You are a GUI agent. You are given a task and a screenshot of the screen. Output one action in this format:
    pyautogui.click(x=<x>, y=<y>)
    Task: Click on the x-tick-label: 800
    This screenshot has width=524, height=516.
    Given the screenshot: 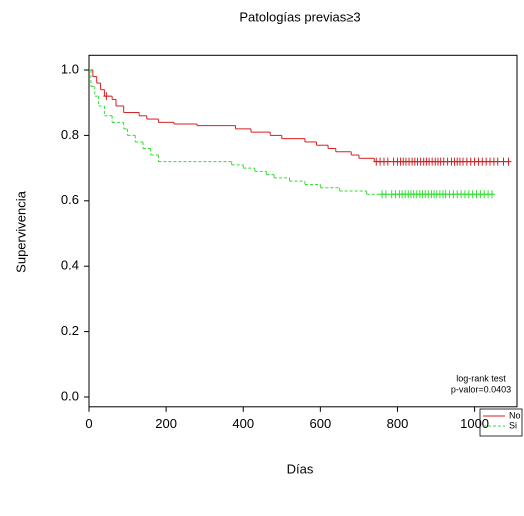 What is the action you would take?
    pyautogui.click(x=398, y=423)
    